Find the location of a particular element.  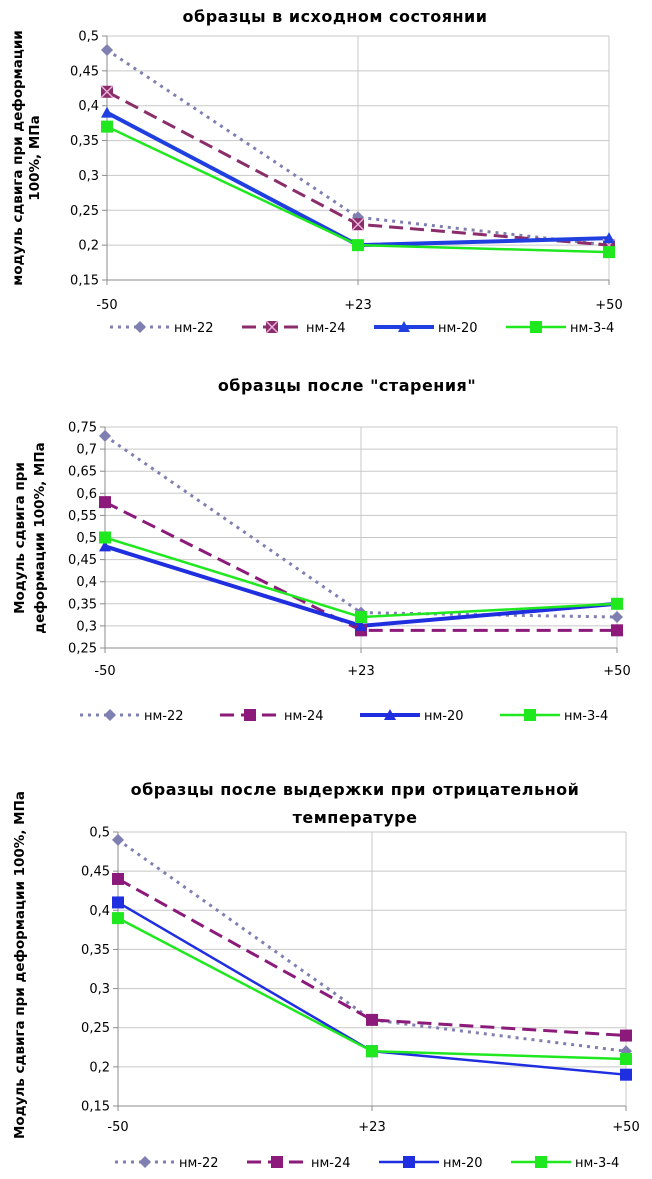

y-axis-label: Модуль сдвига при is located at coordinates (20, 538).